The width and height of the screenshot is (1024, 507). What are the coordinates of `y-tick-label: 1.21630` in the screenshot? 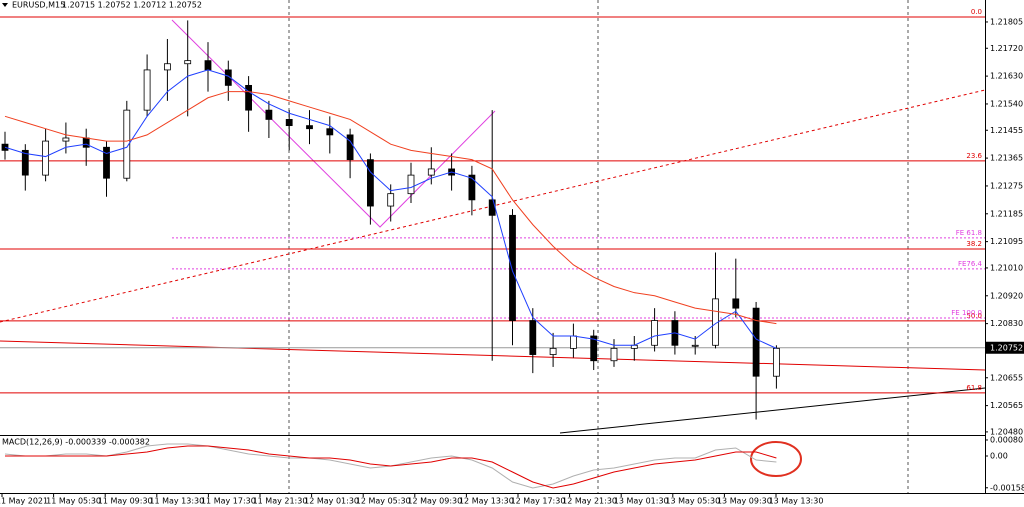 It's located at (1006, 76).